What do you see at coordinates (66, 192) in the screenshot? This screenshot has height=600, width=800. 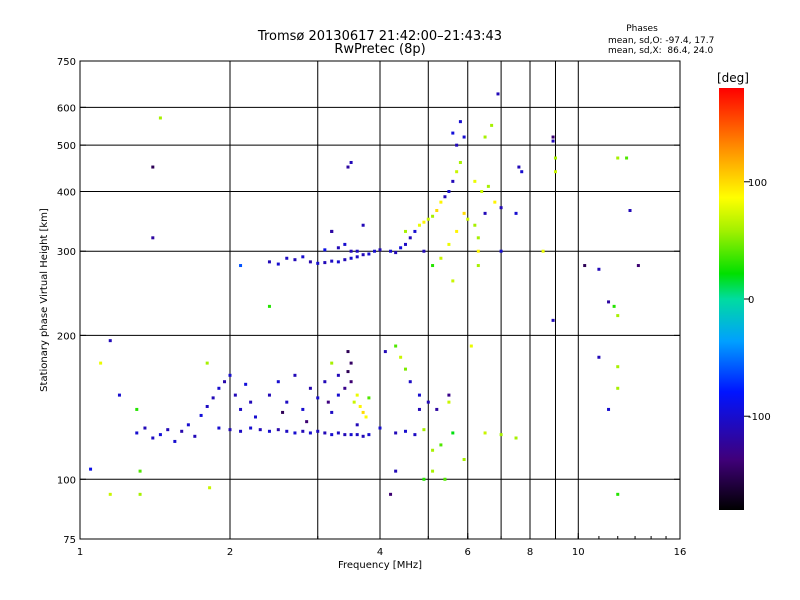 I see `y-tick-label: 400` at bounding box center [66, 192].